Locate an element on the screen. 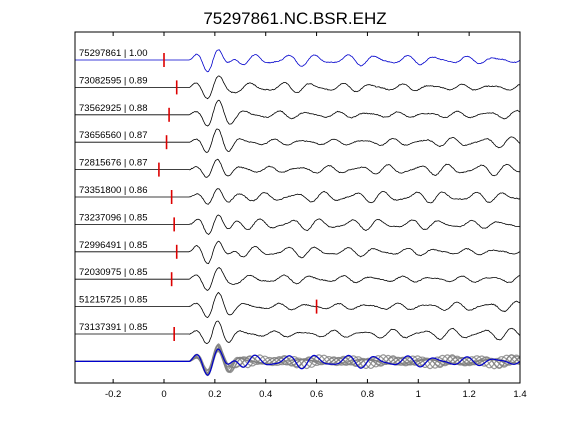  trace-label-72030975: 72030975 | 0.85 is located at coordinates (113, 272).